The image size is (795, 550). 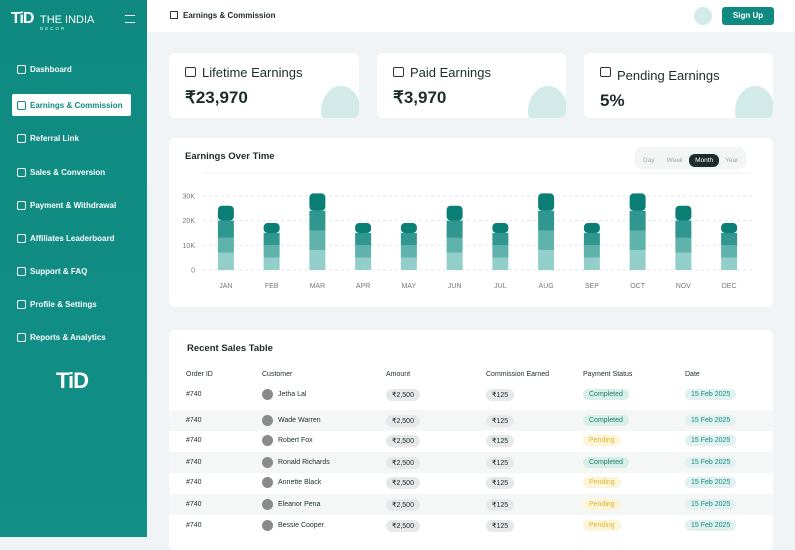 I want to click on customer: Wade Warren, so click(x=299, y=420).